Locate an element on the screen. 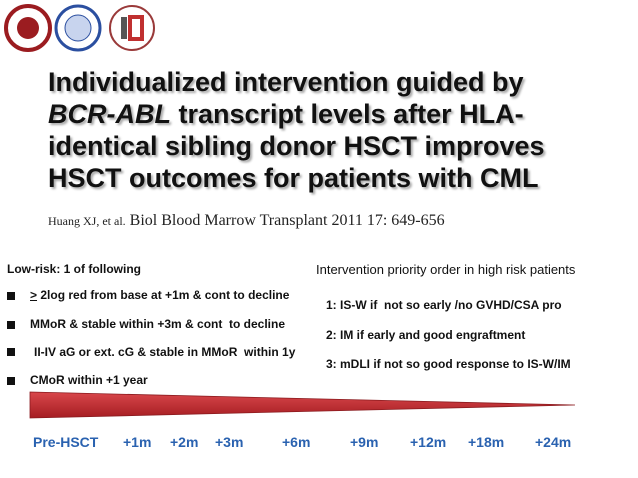 This screenshot has height=478, width=638. timeline-label: +1m is located at coordinates (137, 442).